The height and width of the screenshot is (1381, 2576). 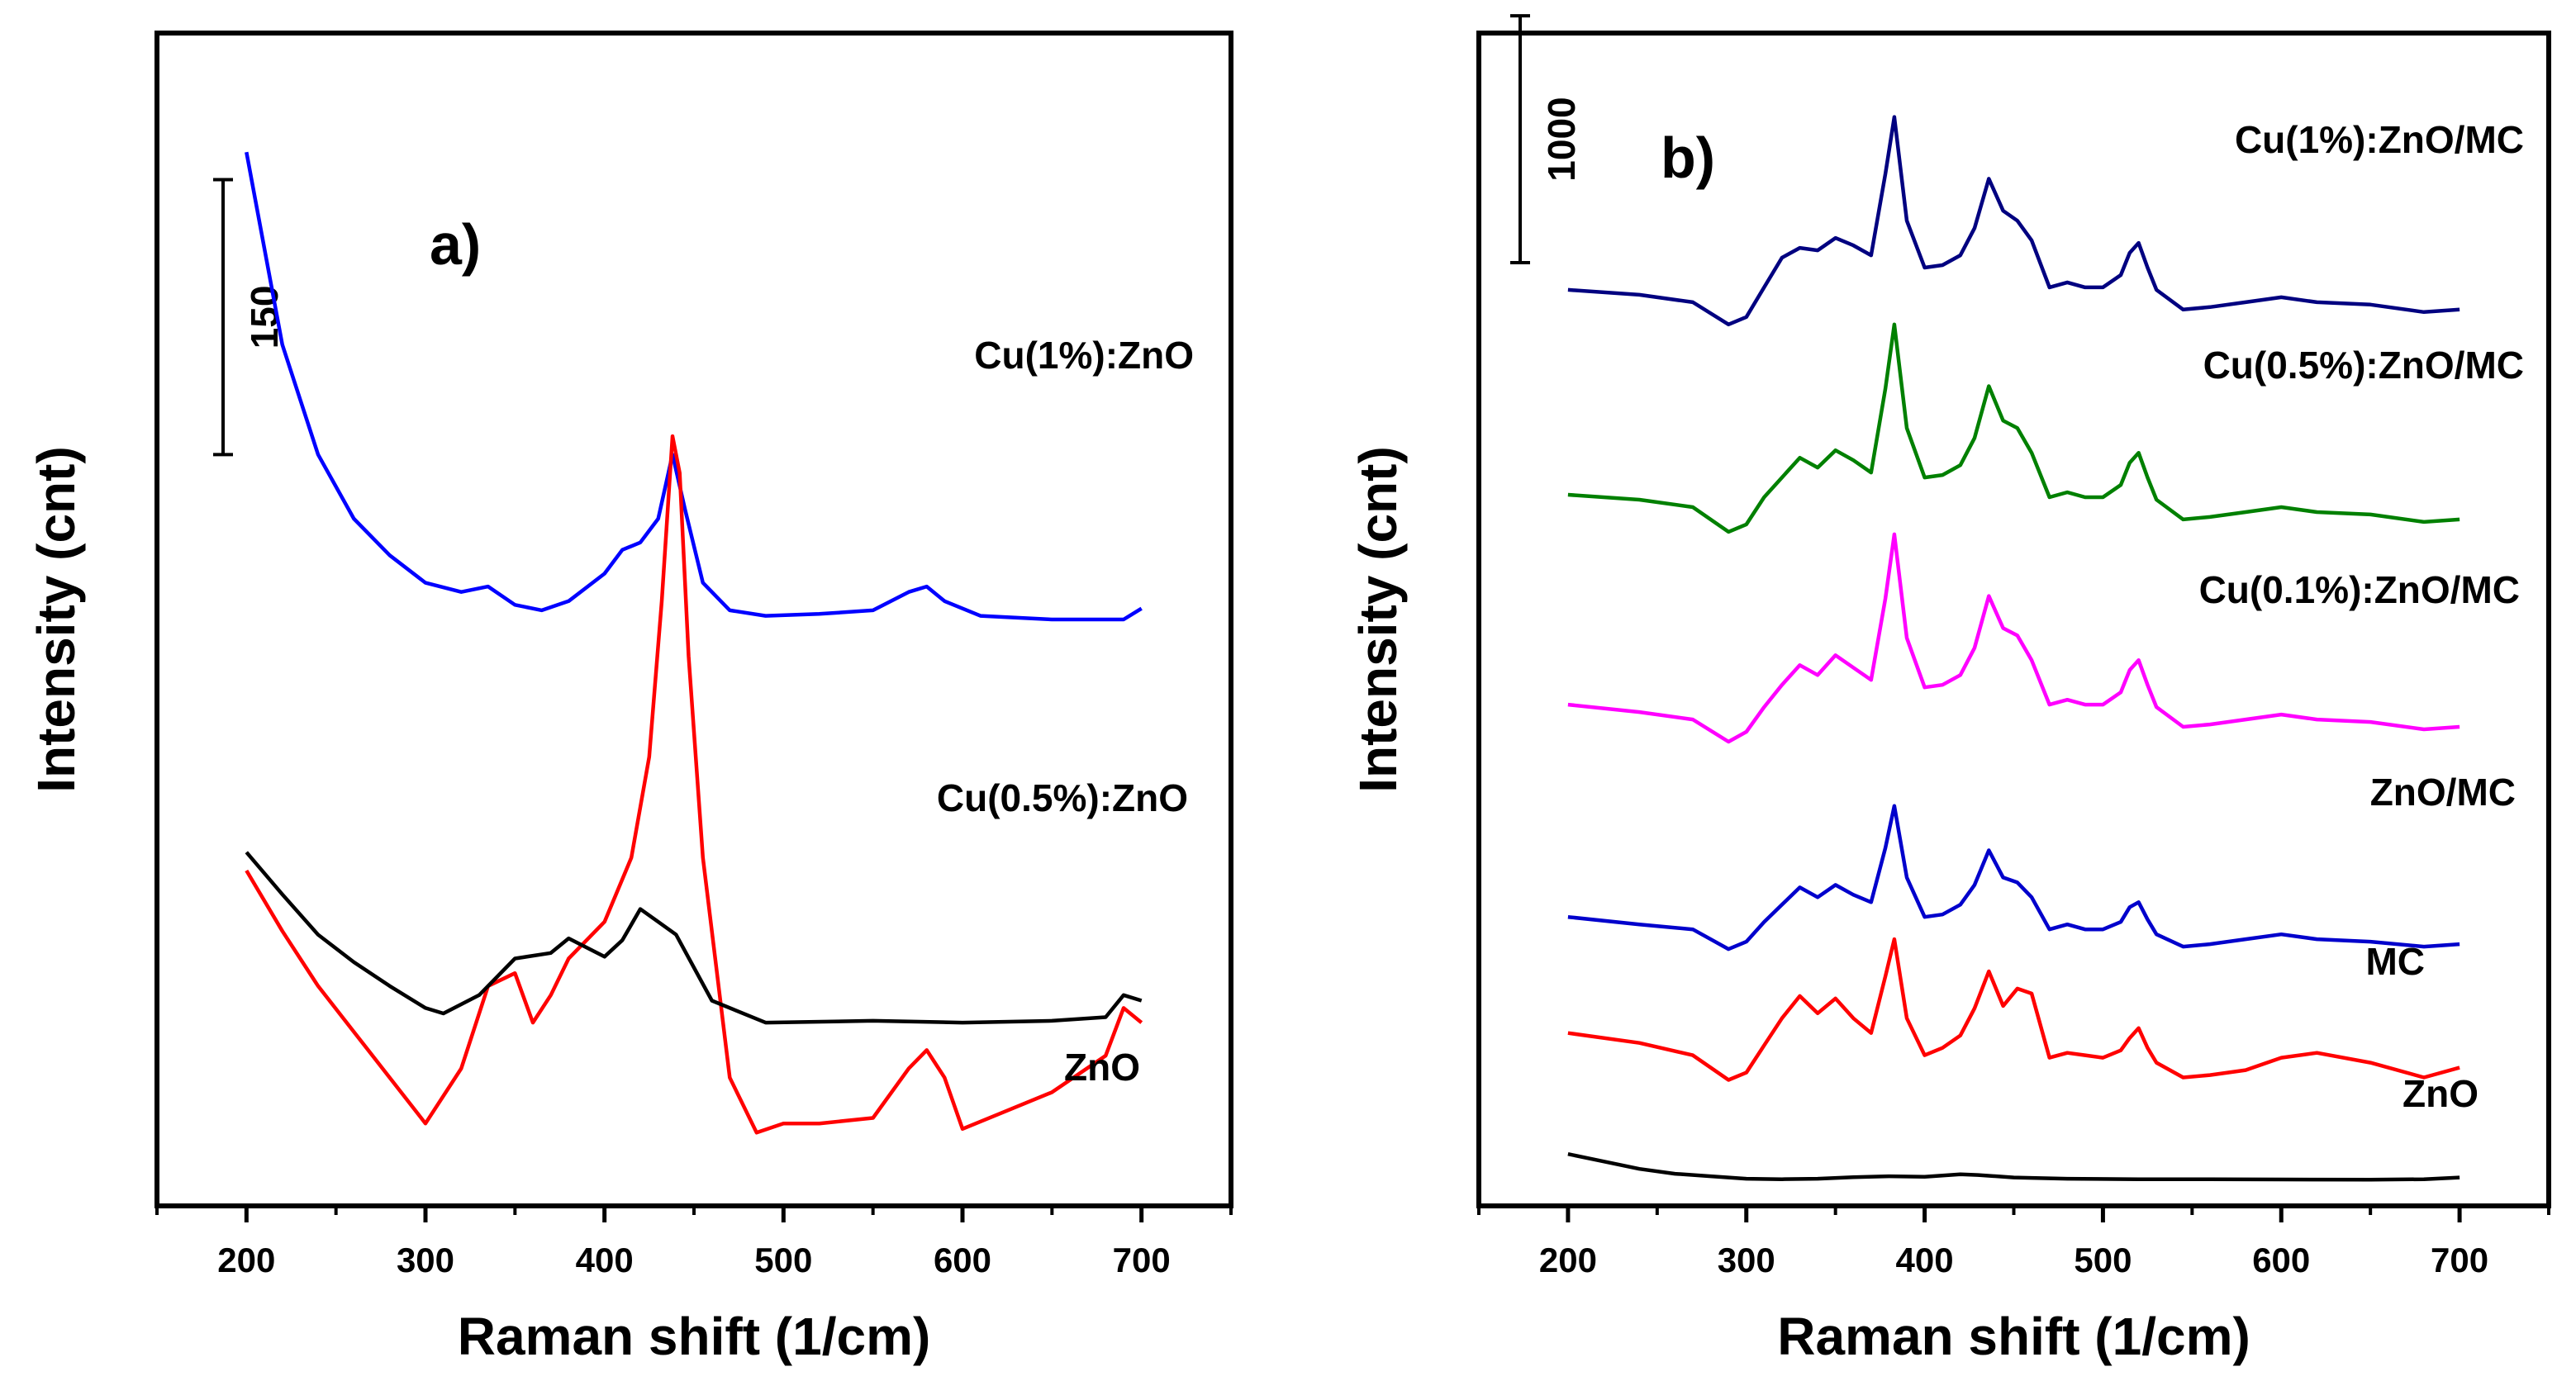 What do you see at coordinates (2359, 590) in the screenshot?
I see `series-label: Cu(0.1%):ZnO/MC` at bounding box center [2359, 590].